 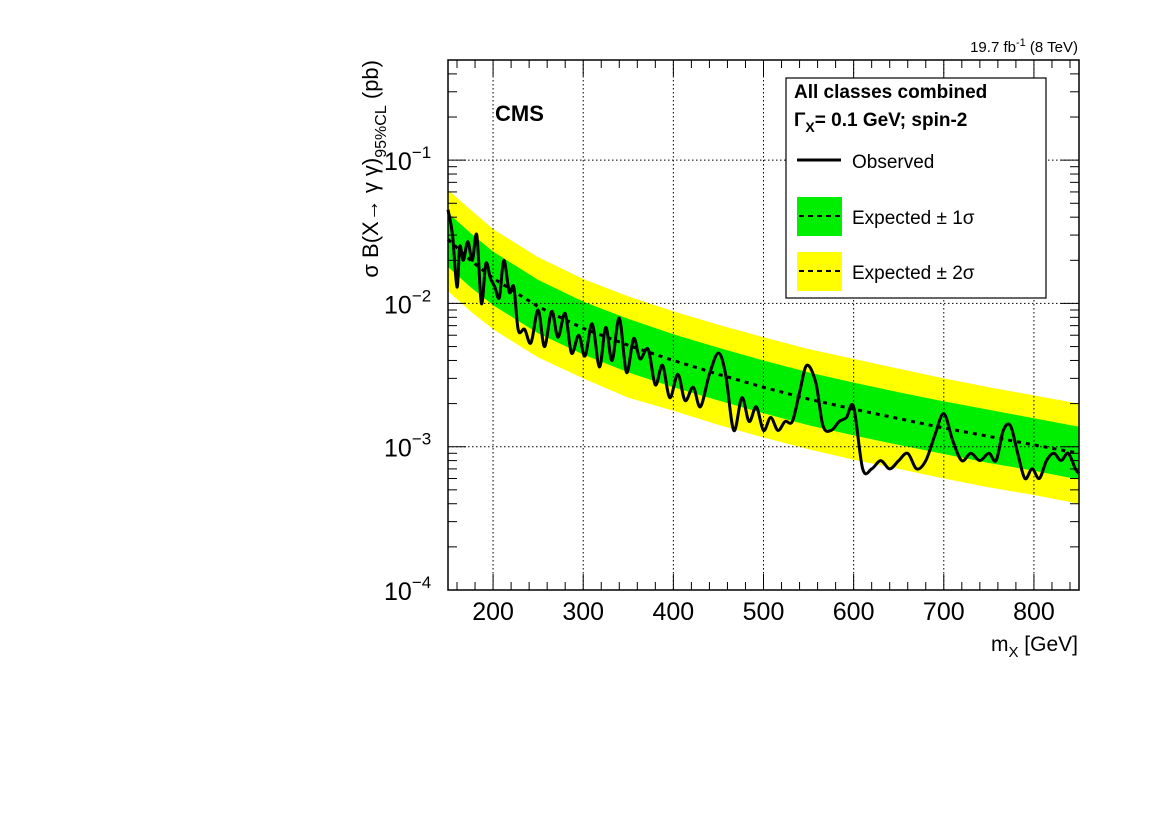 What do you see at coordinates (880, 122) in the screenshot?
I see `legend-subtitle: ΓX= 0.1 GeV; spin-2` at bounding box center [880, 122].